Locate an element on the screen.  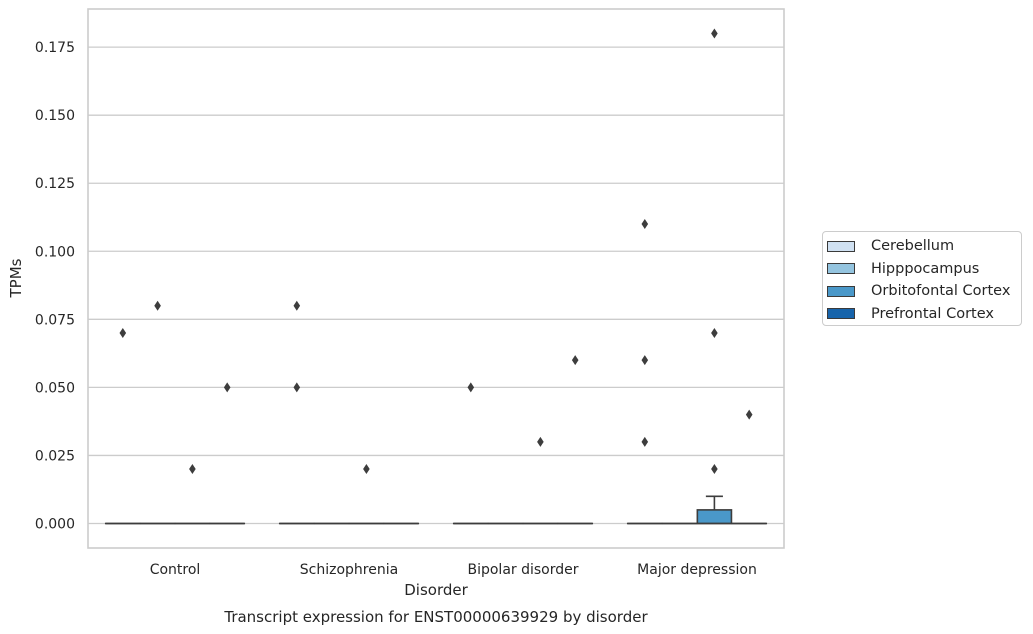
x-tick-label: Control is located at coordinates (175, 570).